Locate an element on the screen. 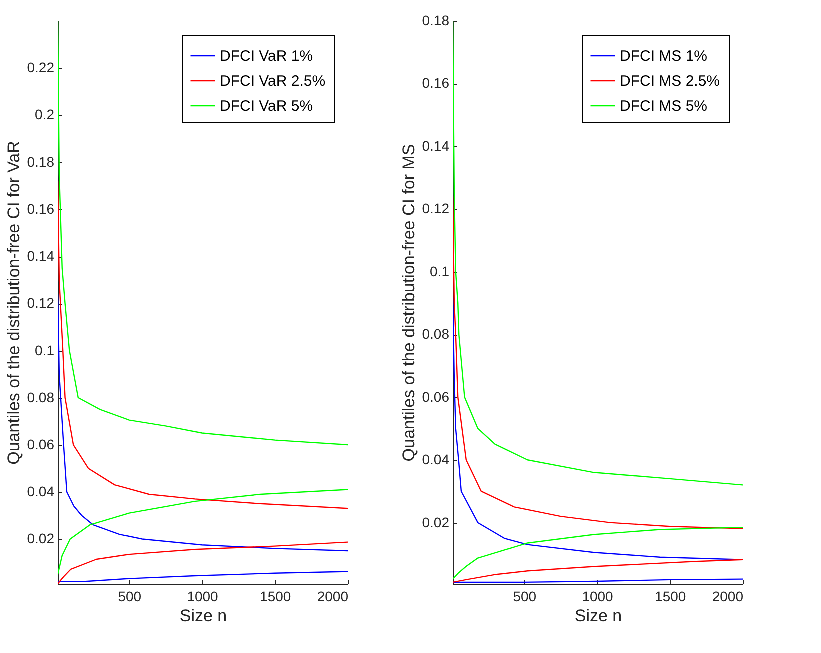 This screenshot has width=821, height=653. legend-label: DFCI MS 2.5% is located at coordinates (670, 81).